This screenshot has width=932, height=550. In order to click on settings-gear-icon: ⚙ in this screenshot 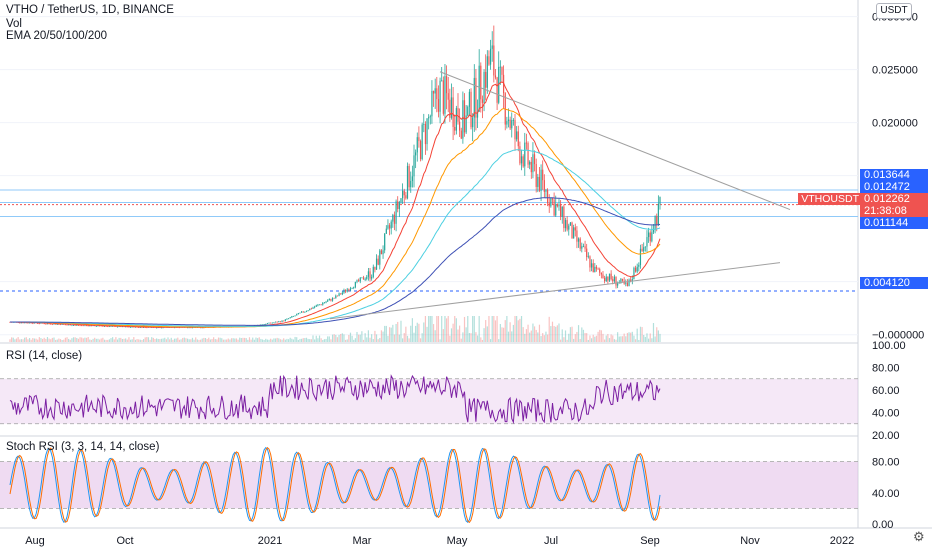, I will do `click(919, 536)`.